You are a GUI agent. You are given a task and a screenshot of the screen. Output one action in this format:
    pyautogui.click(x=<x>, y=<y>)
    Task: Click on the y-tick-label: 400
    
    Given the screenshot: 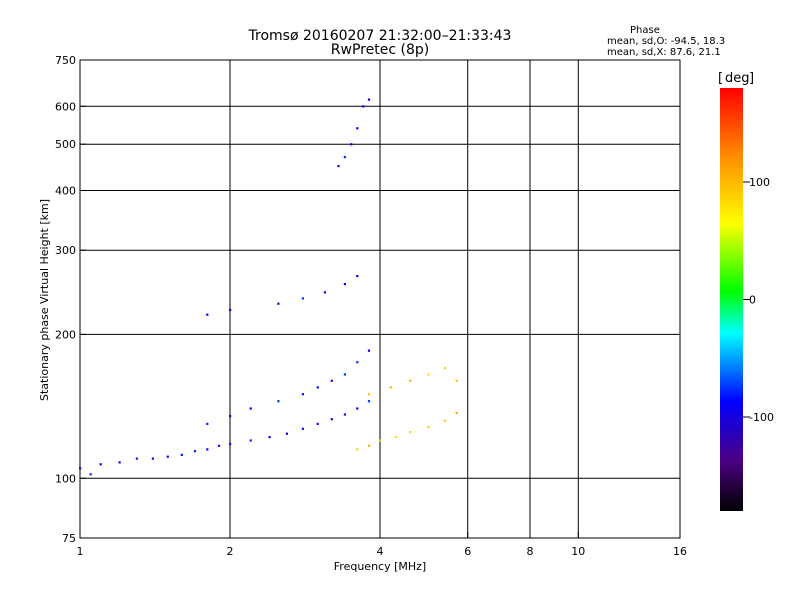 What is the action you would take?
    pyautogui.click(x=65, y=190)
    